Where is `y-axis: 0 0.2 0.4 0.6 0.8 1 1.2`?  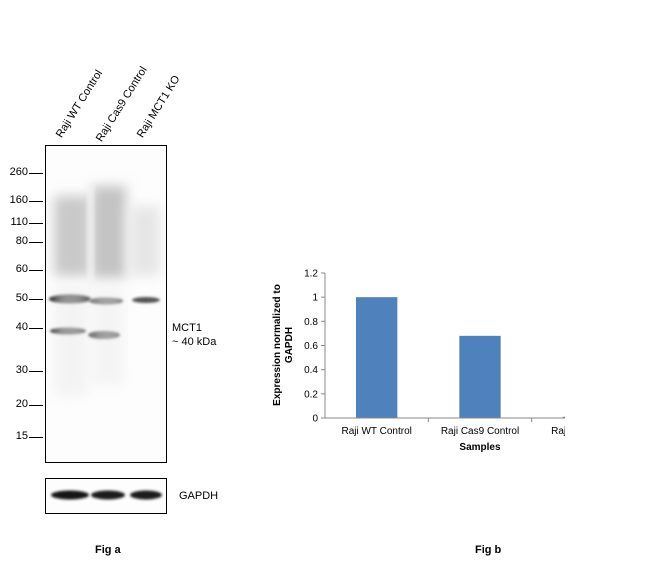 y-axis: 0 0.2 0.4 0.6 0.8 1 1.2 is located at coordinates (315, 347).